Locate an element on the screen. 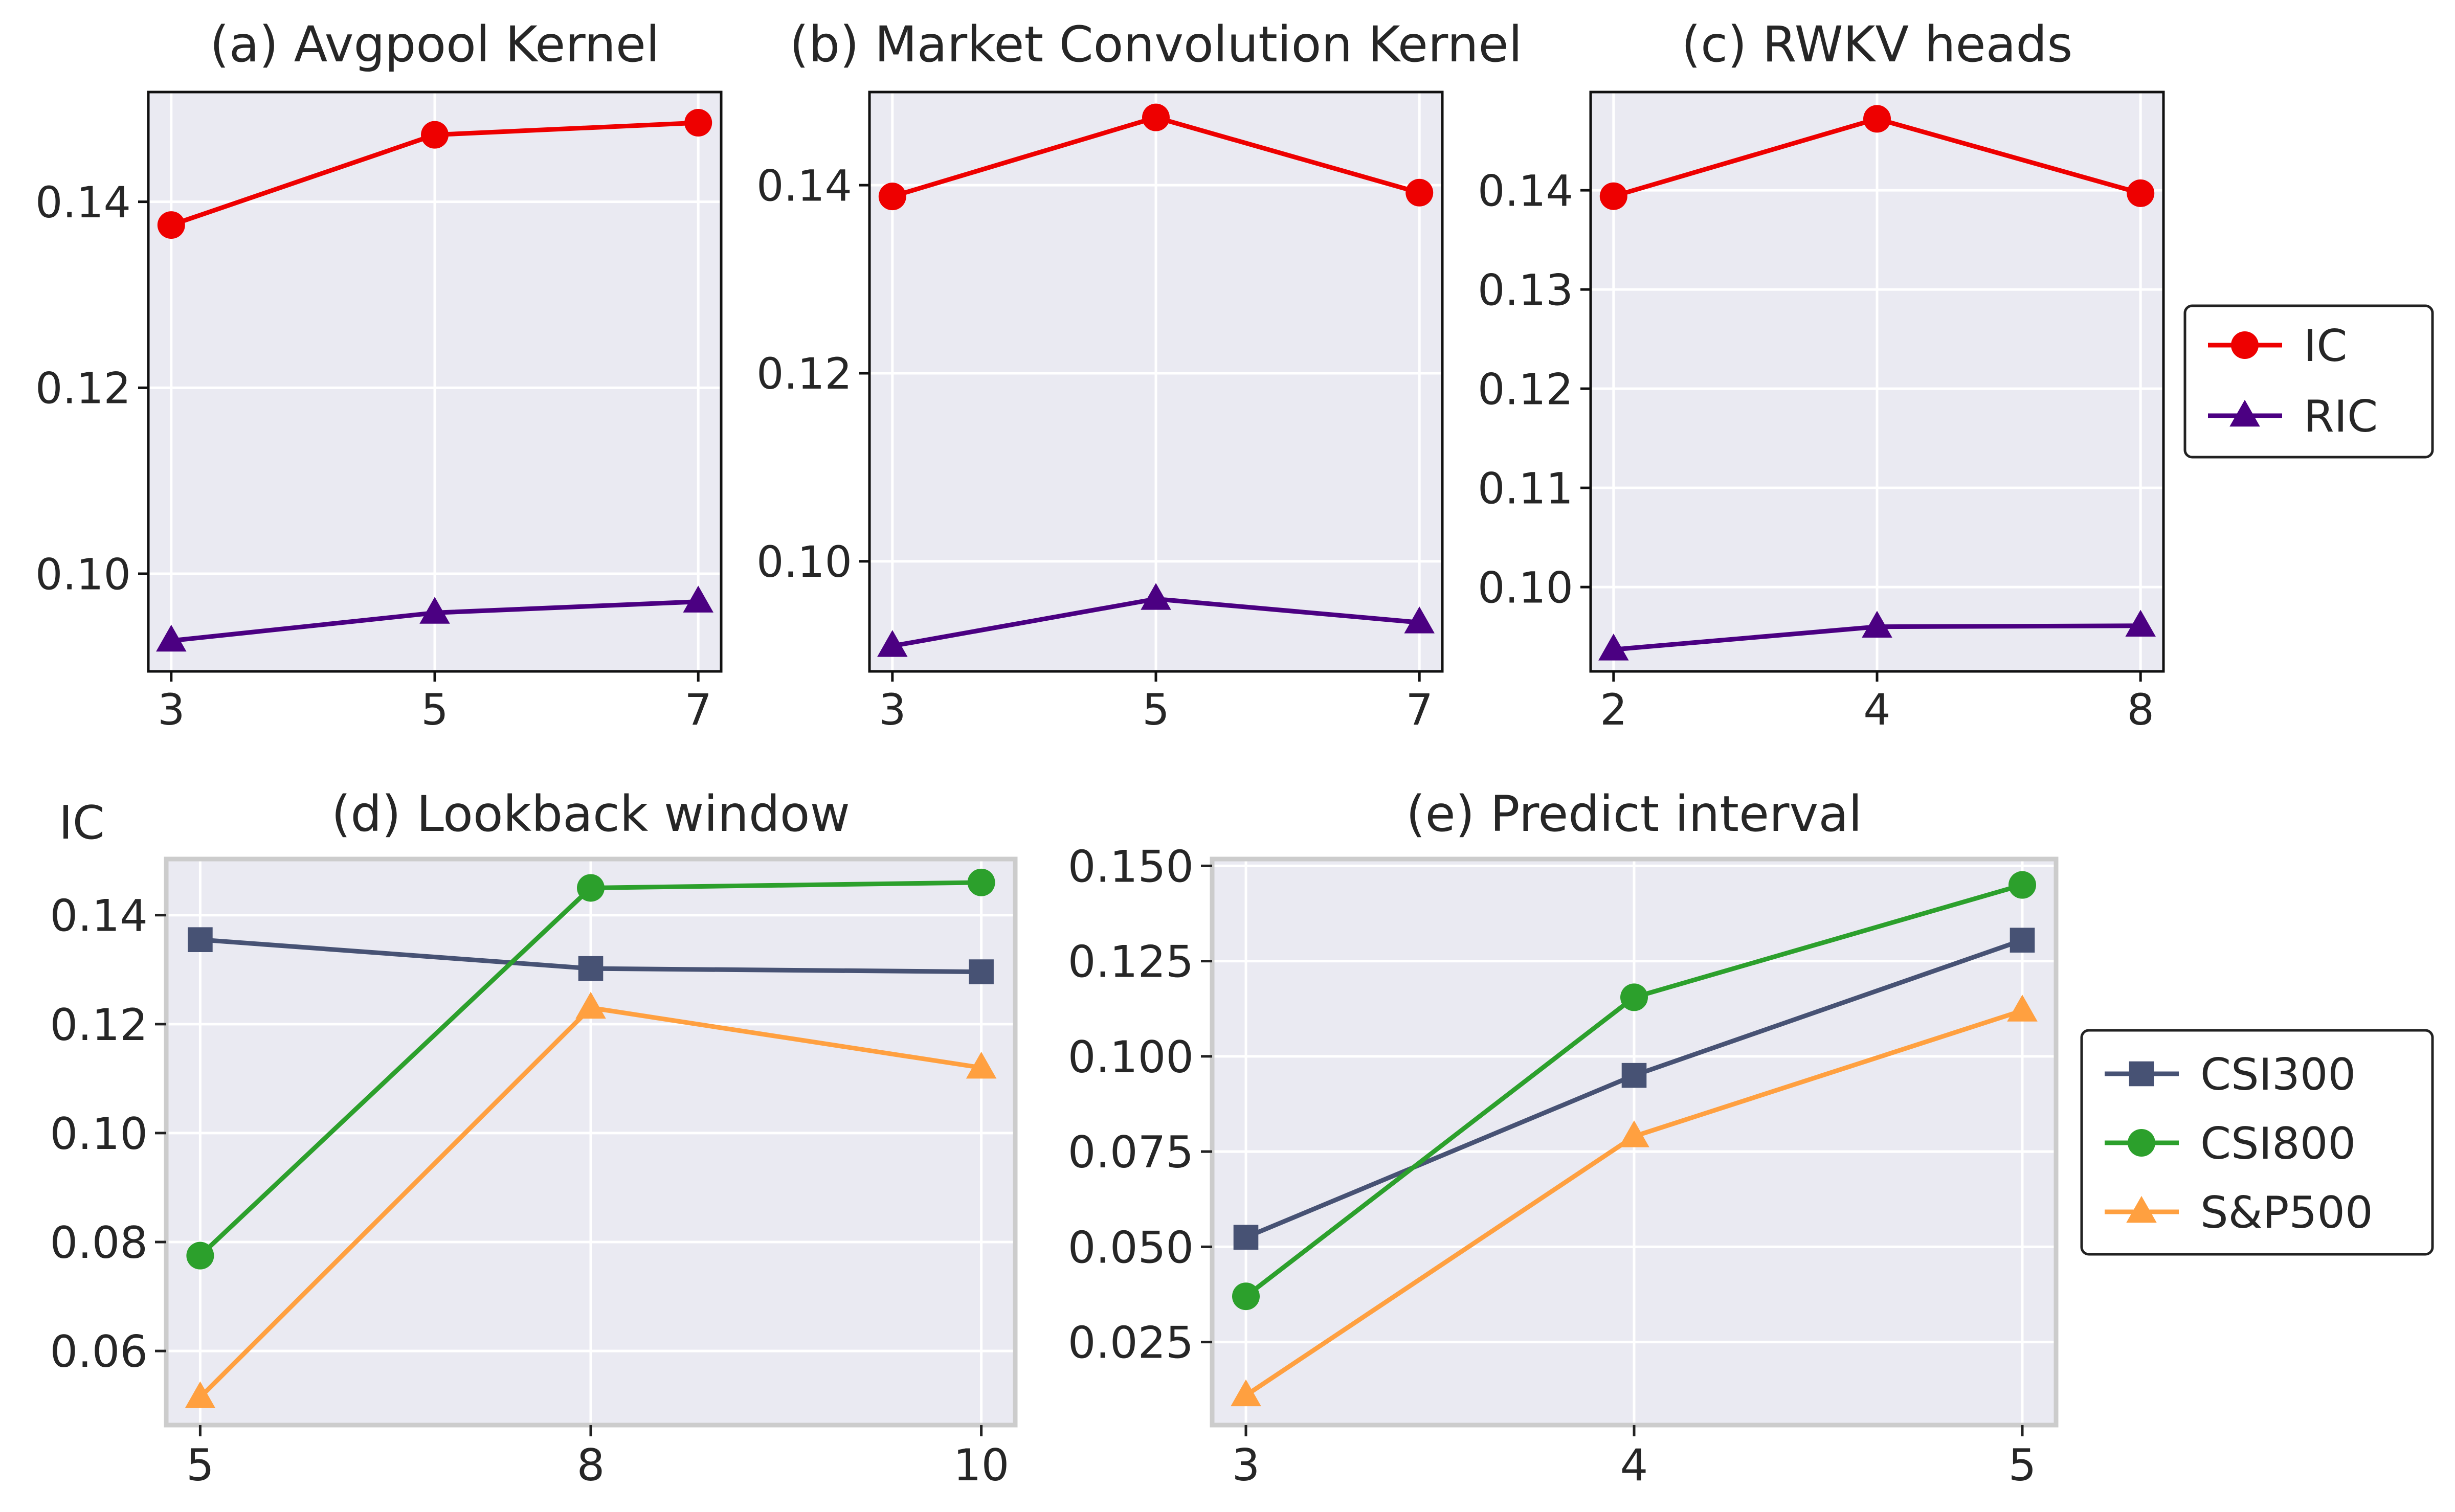 This screenshot has width=2455, height=1512. legend-label: CSI300 is located at coordinates (2278, 1074).